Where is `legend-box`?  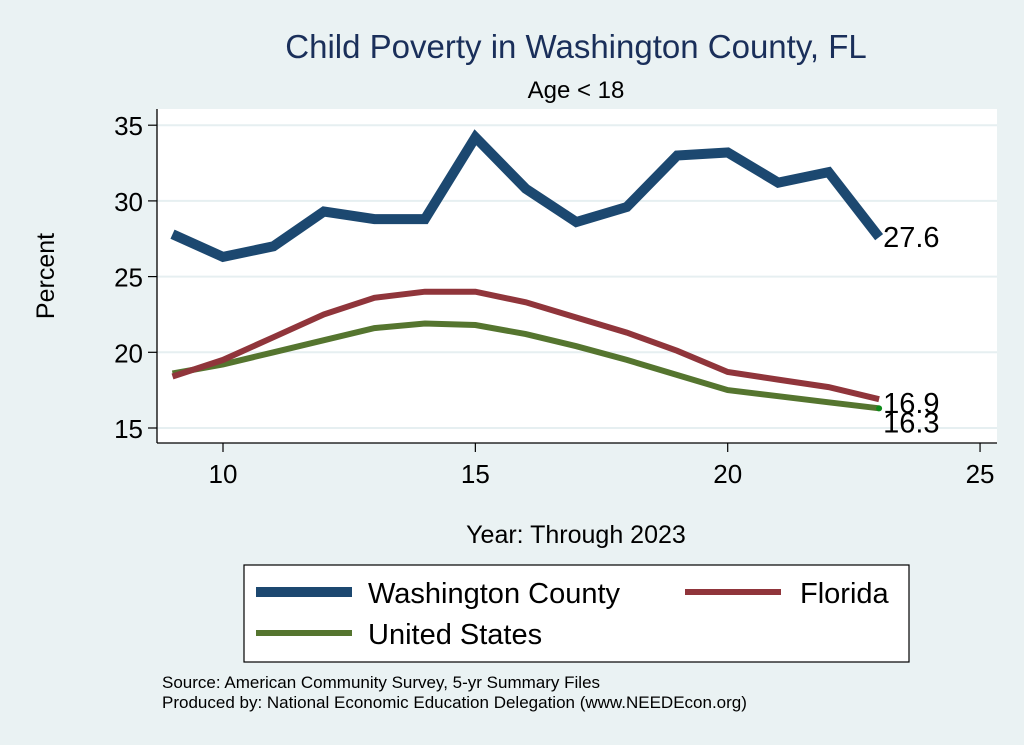
legend-box is located at coordinates (576, 613).